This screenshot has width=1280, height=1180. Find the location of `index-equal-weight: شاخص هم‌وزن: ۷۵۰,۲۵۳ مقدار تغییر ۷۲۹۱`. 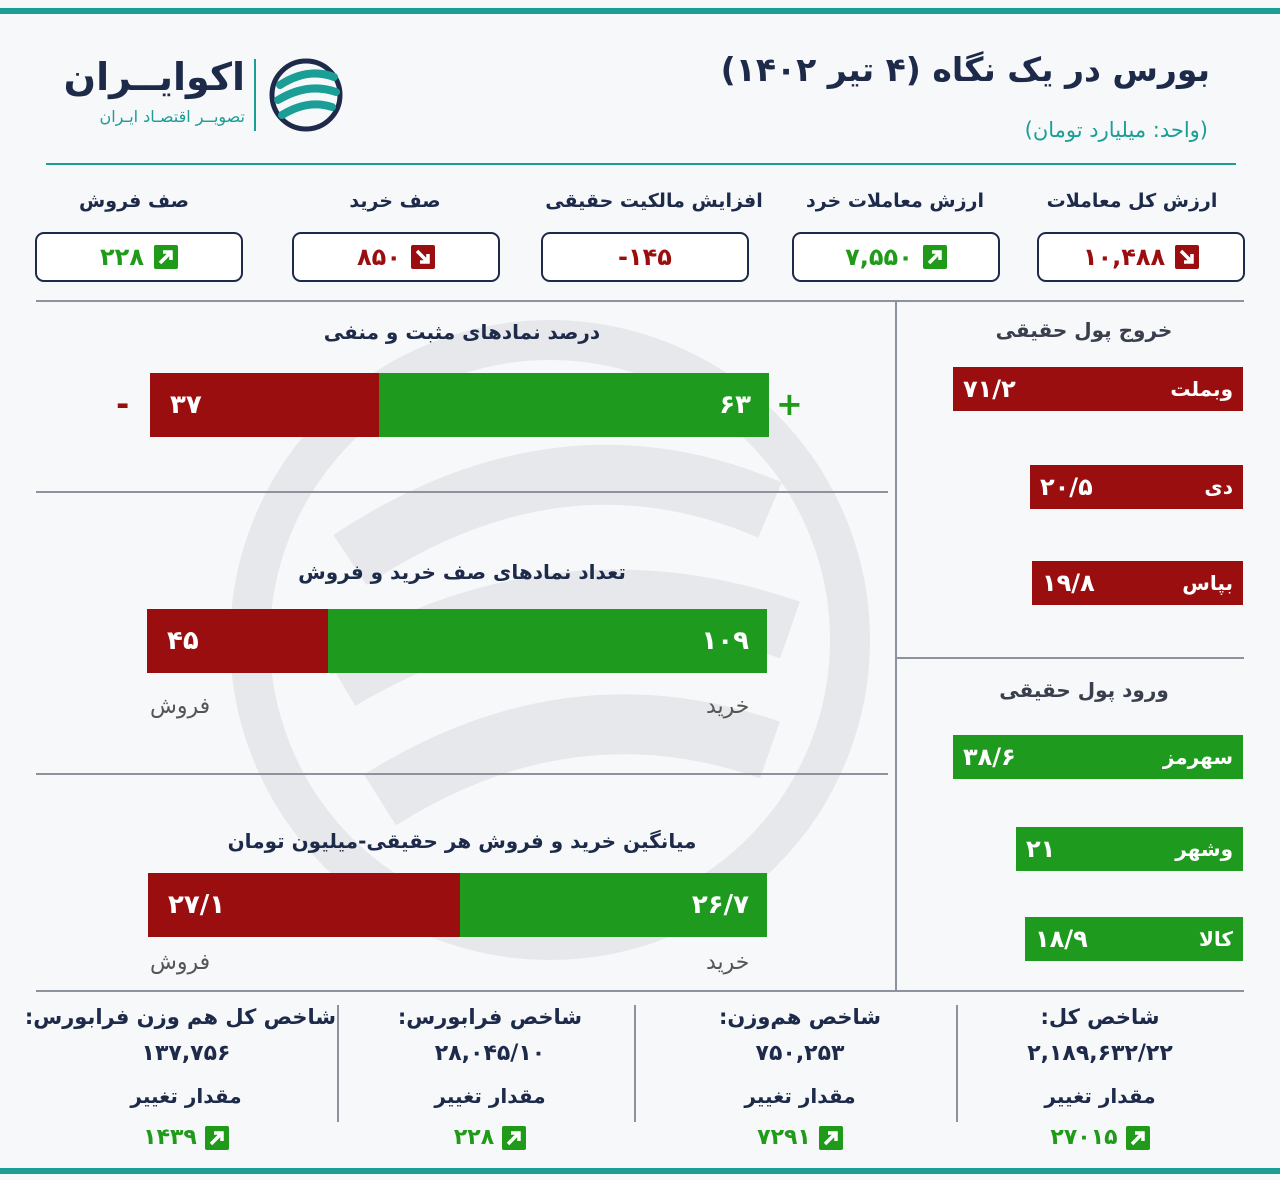

index-equal-weight: شاخص هم‌وزن: ۷۵۰,۲۵۳ مقدار تغییر ۷۲۹۱ is located at coordinates (800, 1079).